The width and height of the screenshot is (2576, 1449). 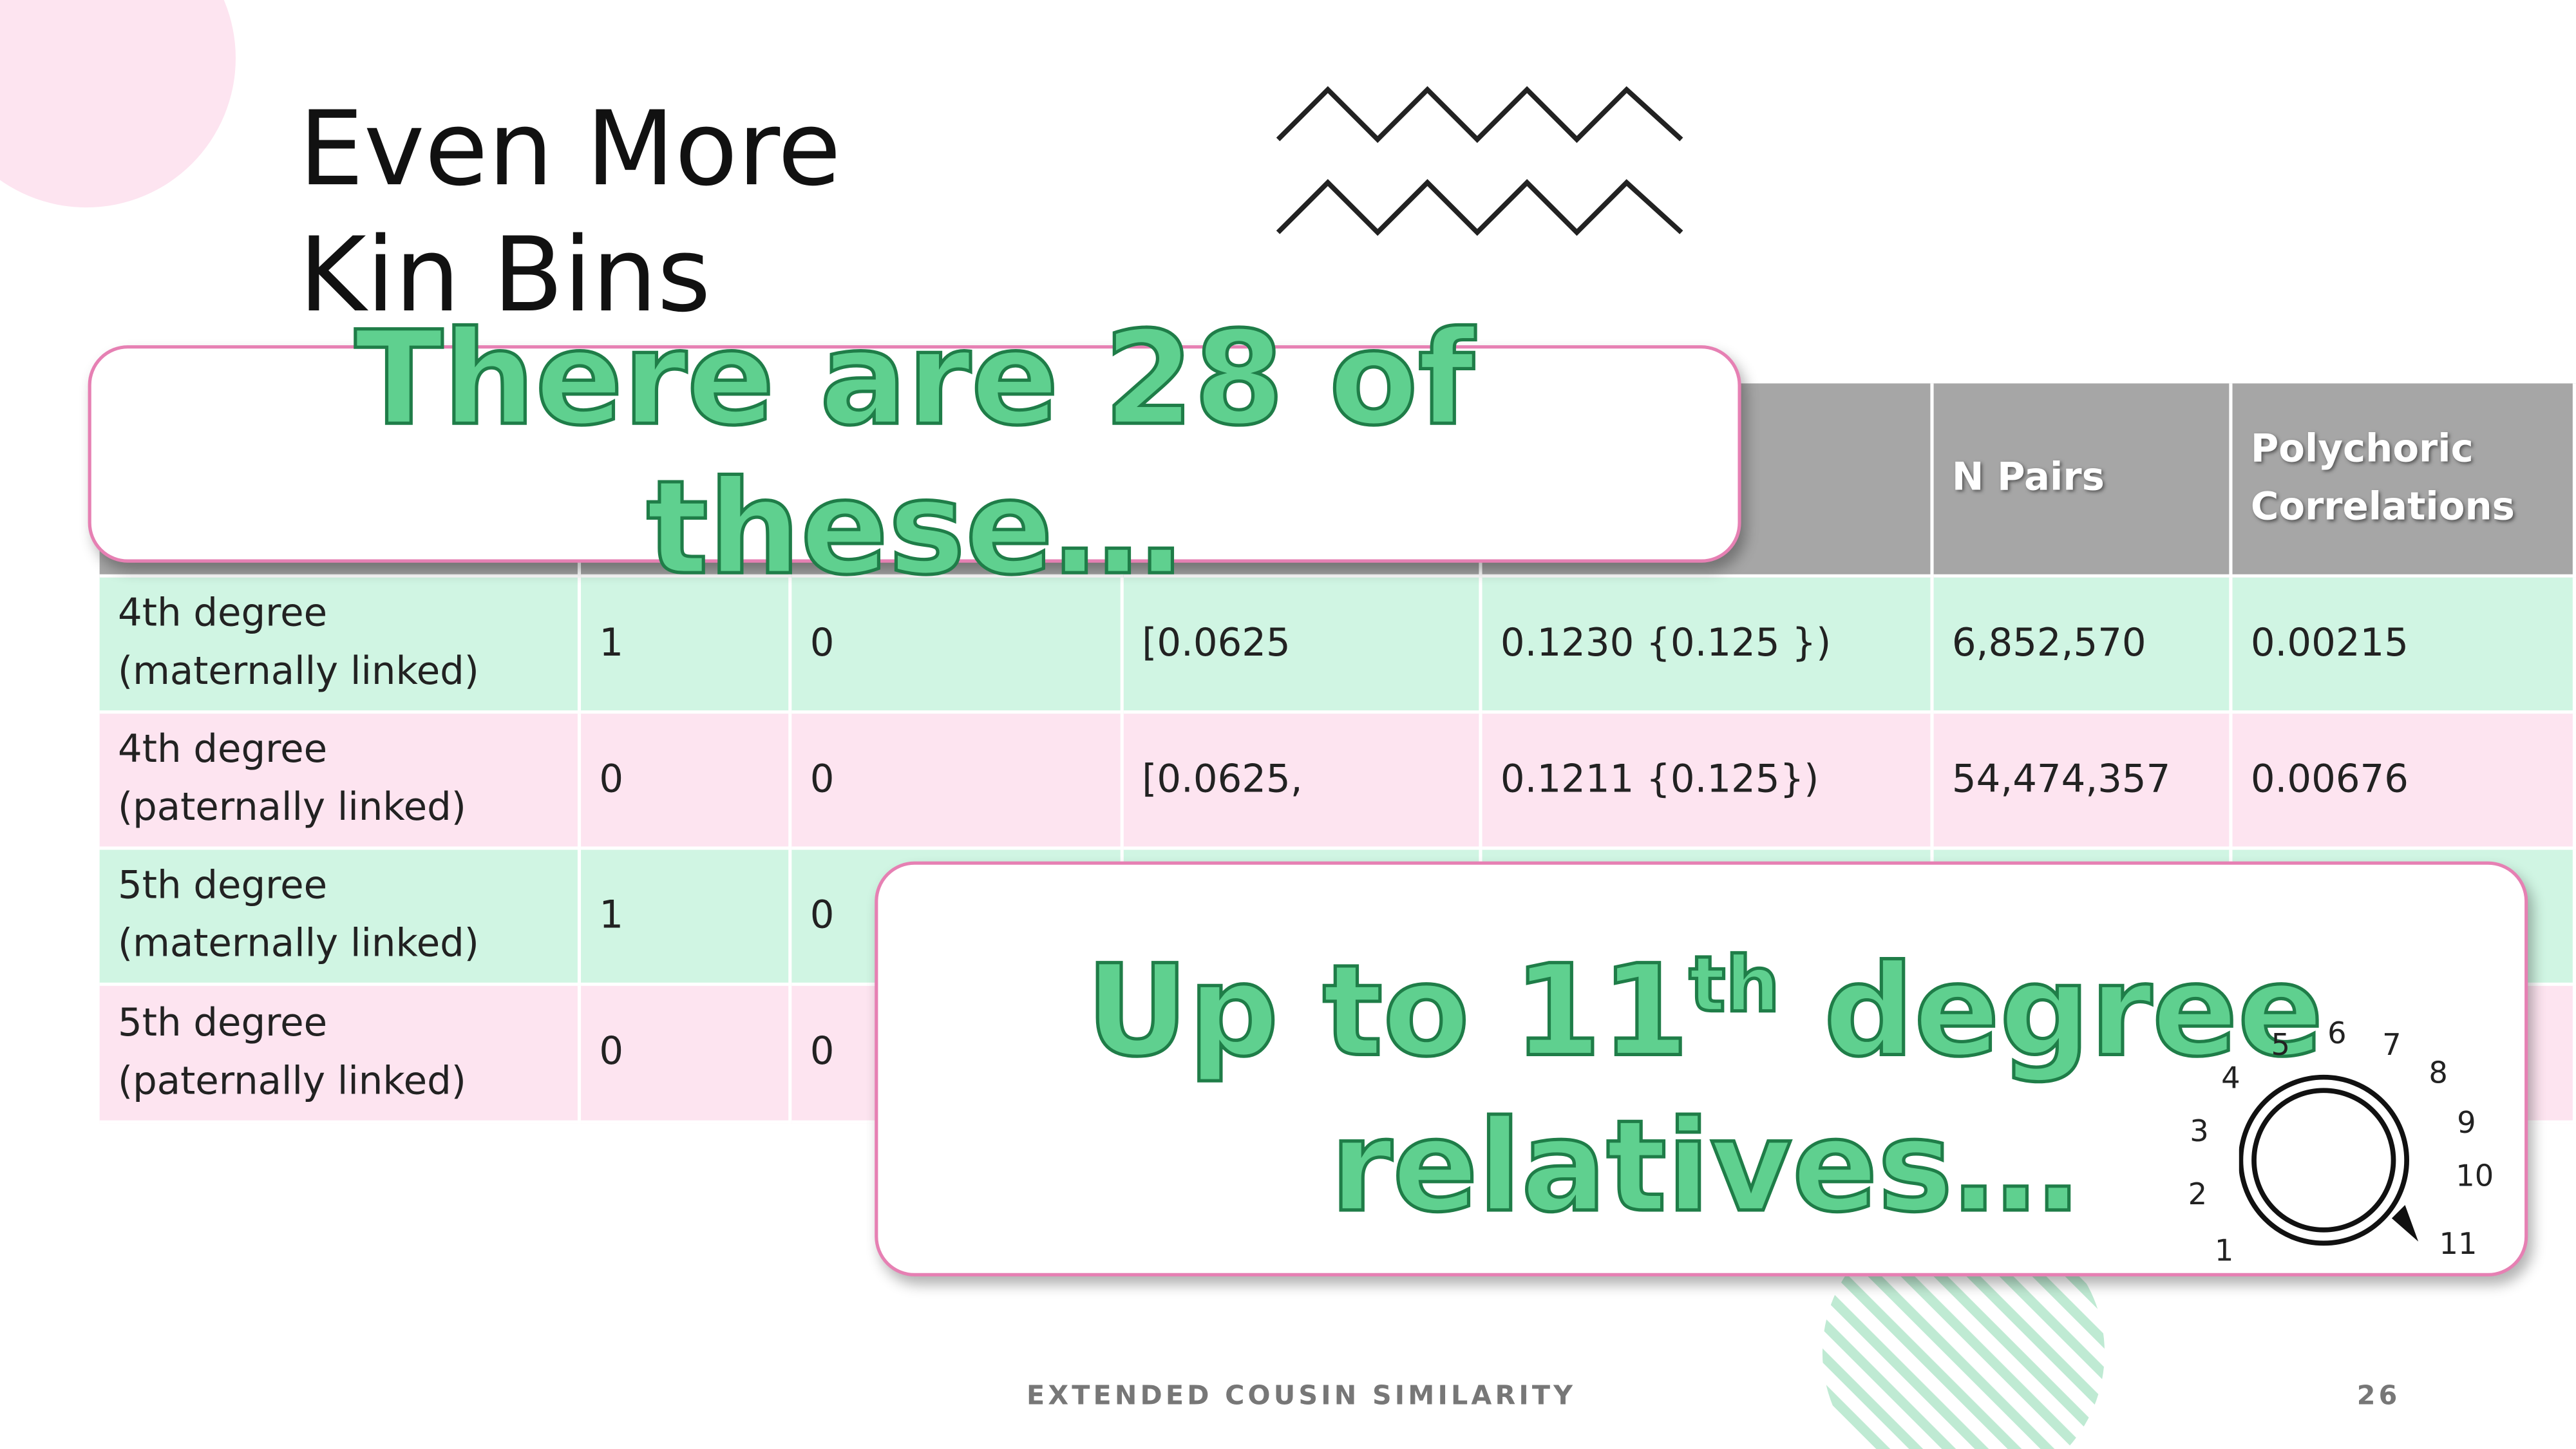 What do you see at coordinates (2231, 1079) in the screenshot?
I see `dial-label: 4` at bounding box center [2231, 1079].